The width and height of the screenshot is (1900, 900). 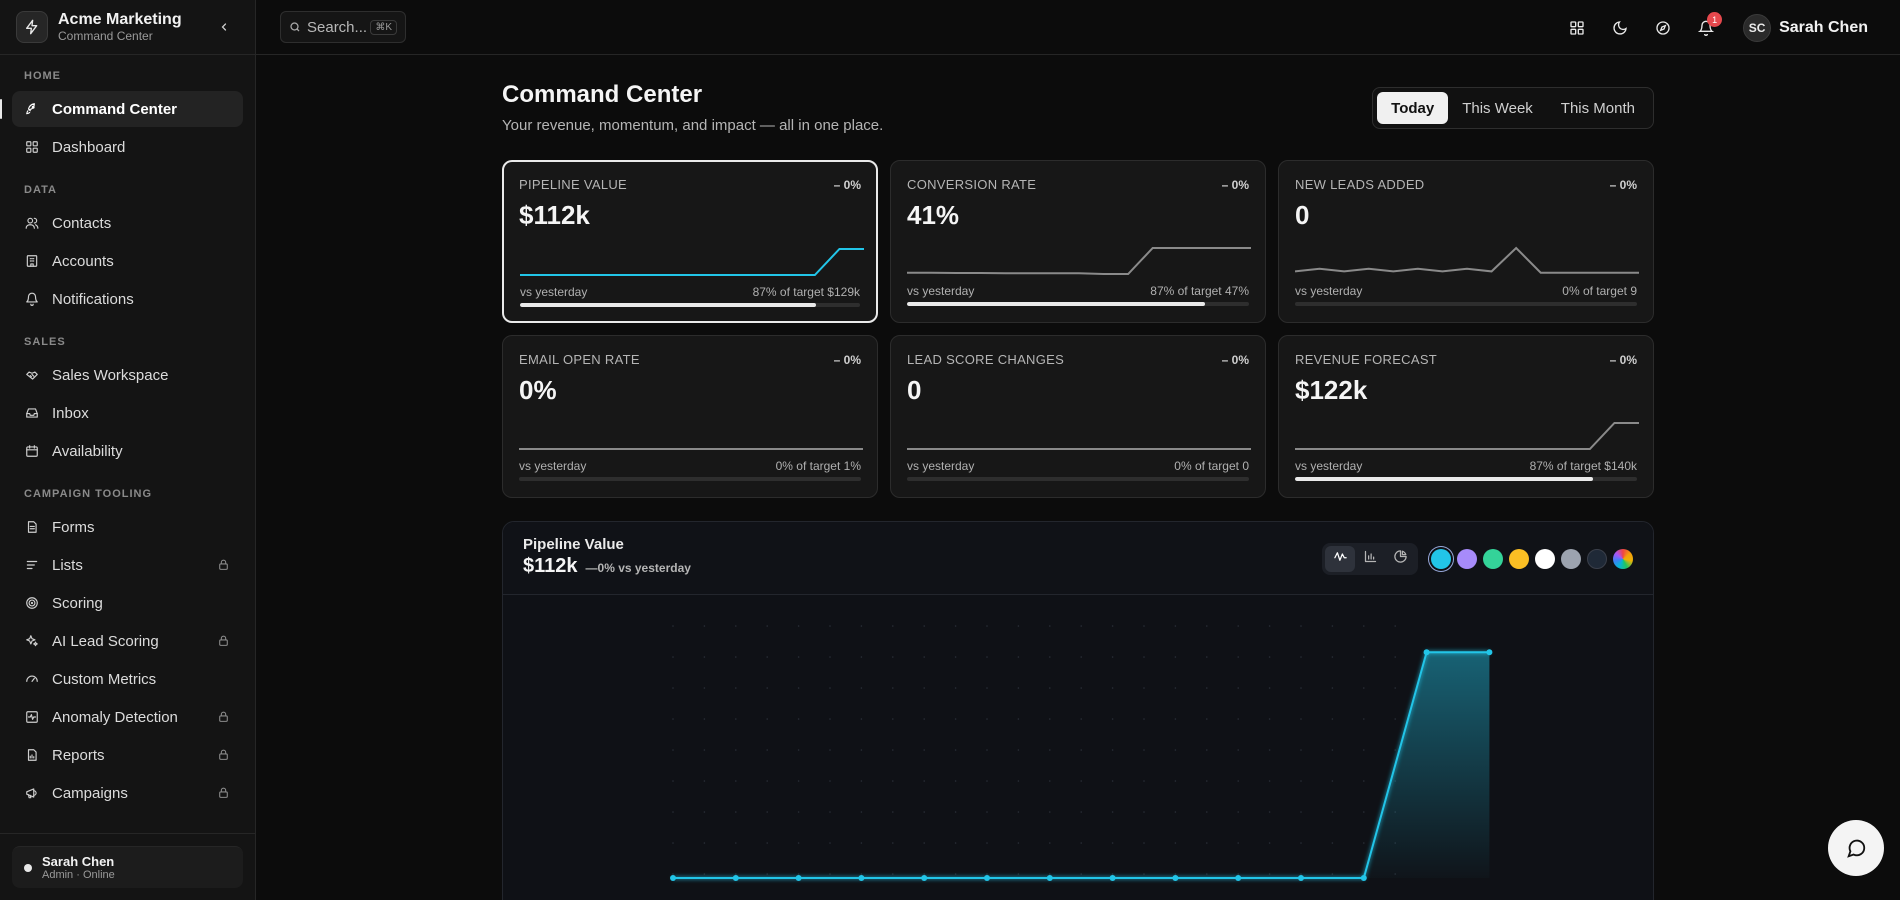 What do you see at coordinates (1466, 479) in the screenshot?
I see `kpi-progress-bar` at bounding box center [1466, 479].